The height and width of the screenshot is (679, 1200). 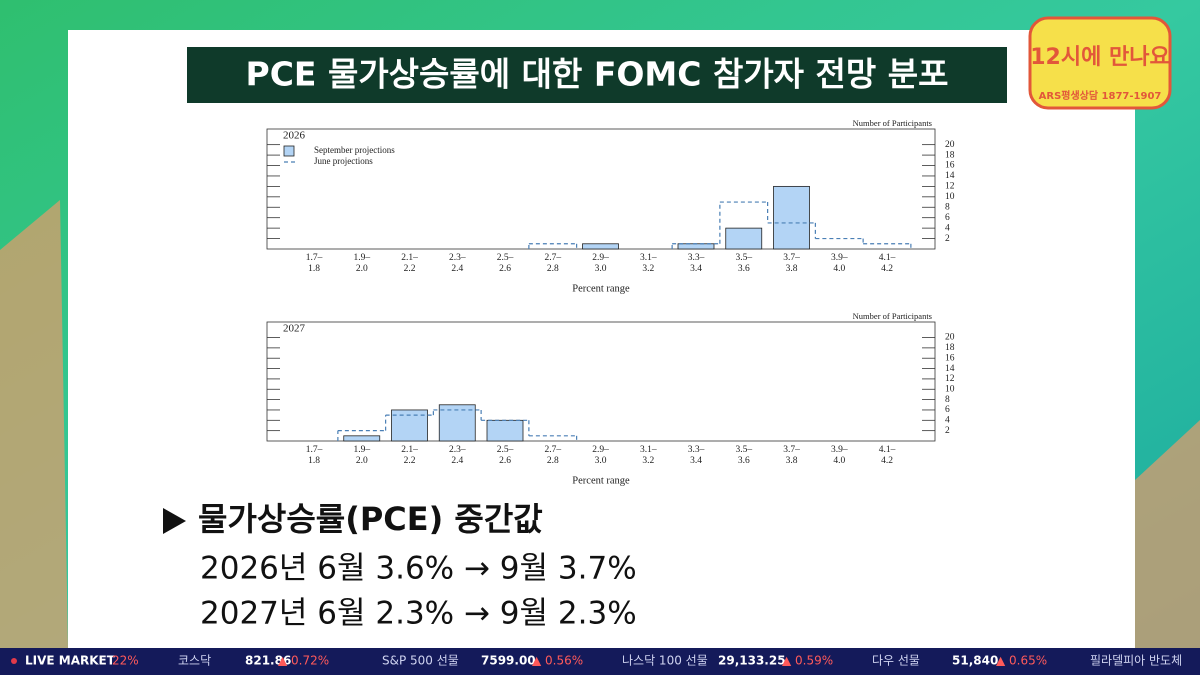 I want to click on logo-title: 12시에 만나요, so click(x=1099, y=57).